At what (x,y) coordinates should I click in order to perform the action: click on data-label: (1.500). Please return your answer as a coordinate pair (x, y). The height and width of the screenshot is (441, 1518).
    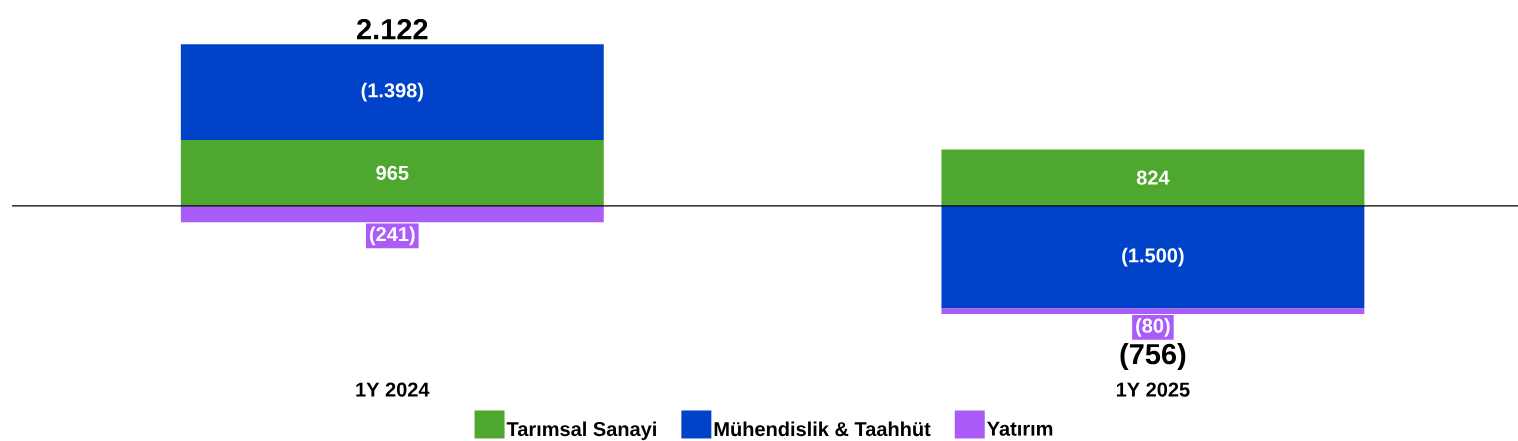
    Looking at the image, I should click on (1153, 257).